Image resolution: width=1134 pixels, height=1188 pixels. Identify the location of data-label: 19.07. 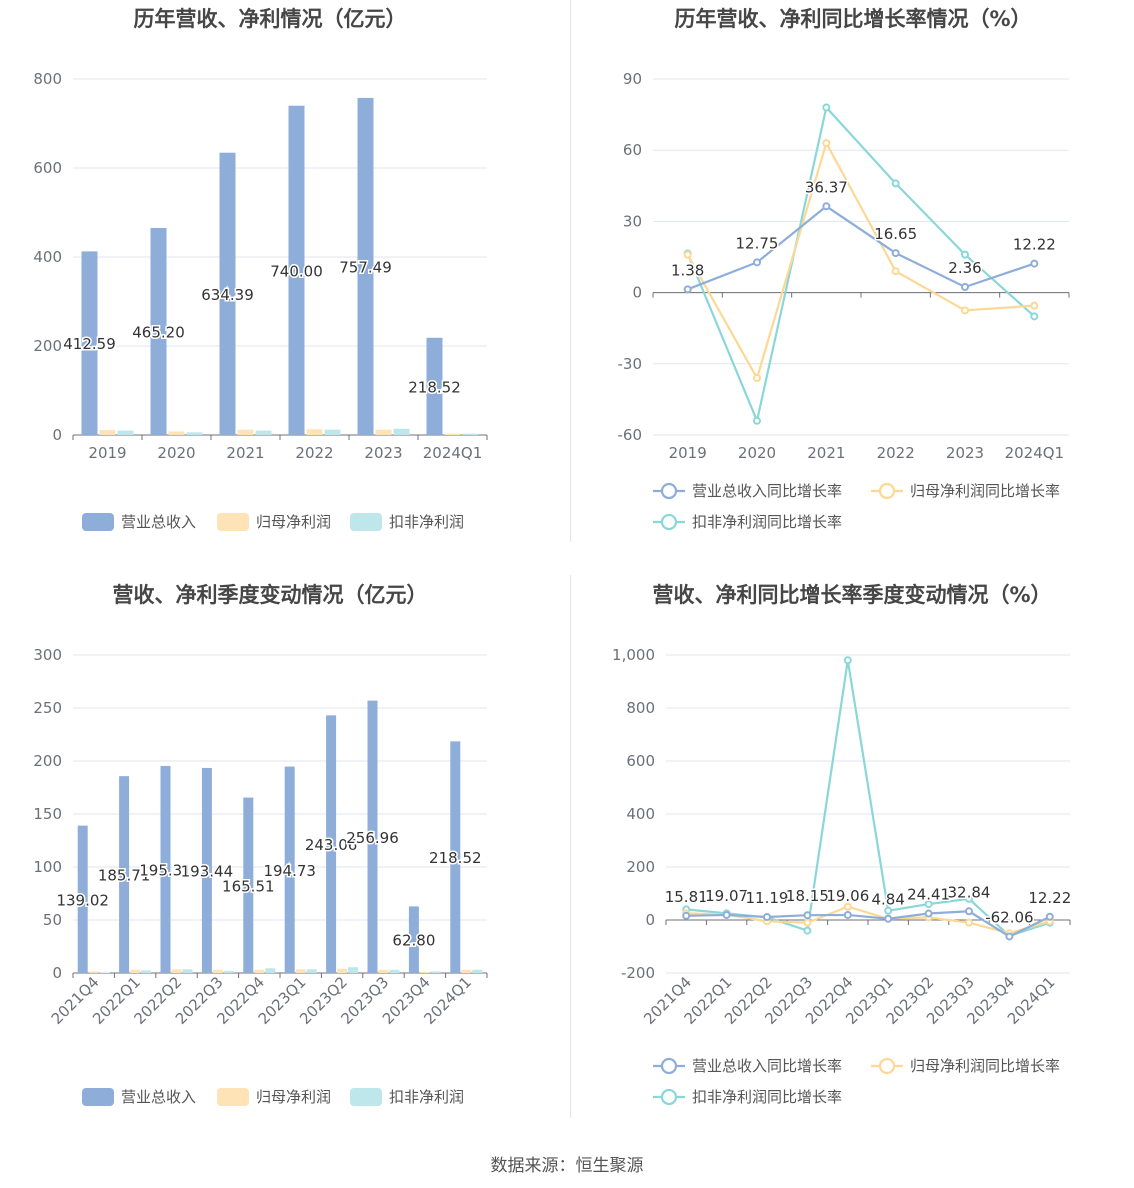
(726, 896).